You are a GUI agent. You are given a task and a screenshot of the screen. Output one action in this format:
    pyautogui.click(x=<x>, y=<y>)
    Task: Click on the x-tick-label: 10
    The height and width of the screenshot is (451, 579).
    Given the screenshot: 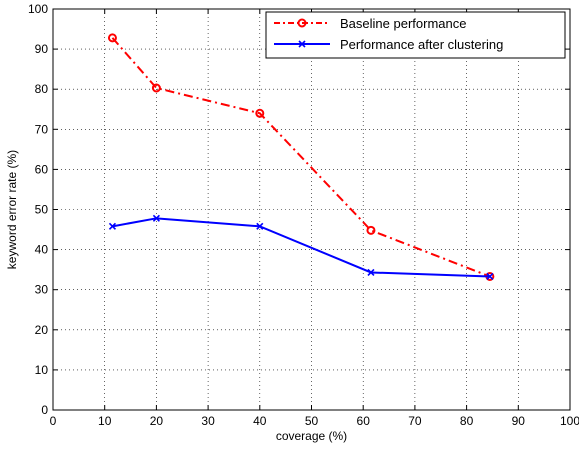 What is the action you would take?
    pyautogui.click(x=105, y=421)
    